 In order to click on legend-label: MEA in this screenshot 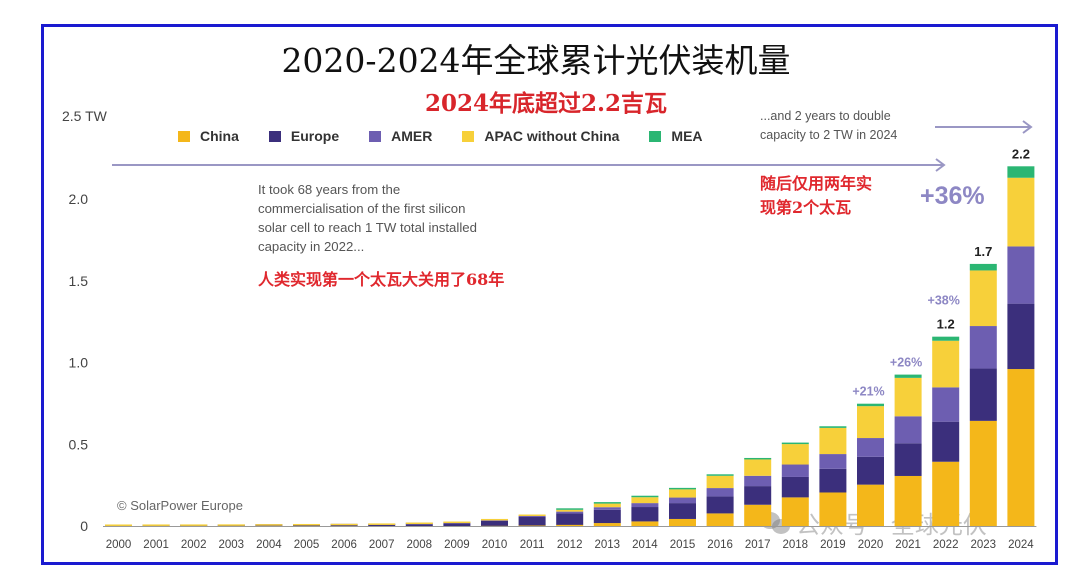, I will do `click(687, 136)`.